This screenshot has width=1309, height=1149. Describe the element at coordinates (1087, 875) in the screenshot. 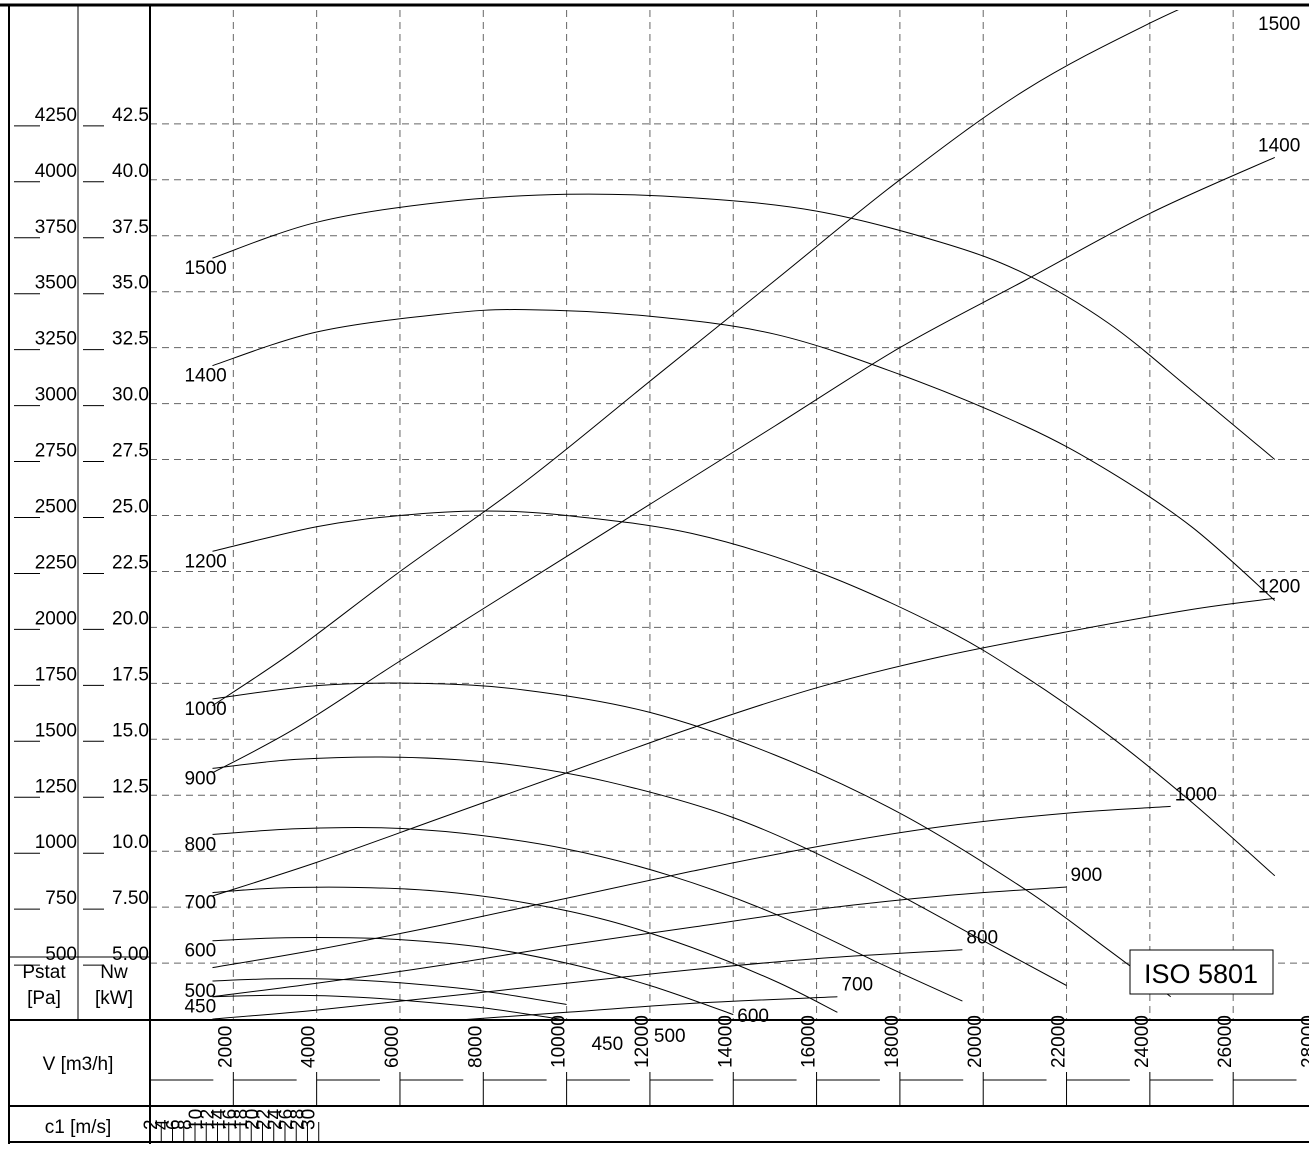

I see `power-curve-label: 900` at that location.